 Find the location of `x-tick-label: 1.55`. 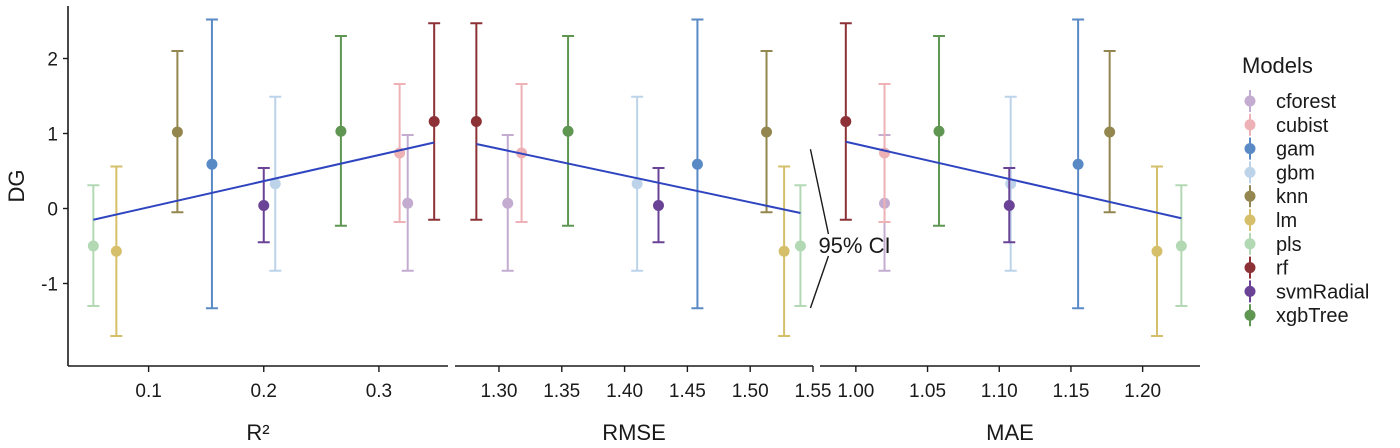

x-tick-label: 1.55 is located at coordinates (813, 391).